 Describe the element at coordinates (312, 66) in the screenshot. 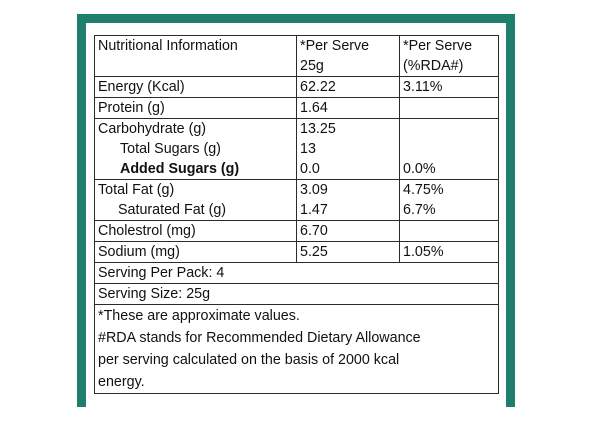

I see `header-per-serve-line2: 25g` at that location.